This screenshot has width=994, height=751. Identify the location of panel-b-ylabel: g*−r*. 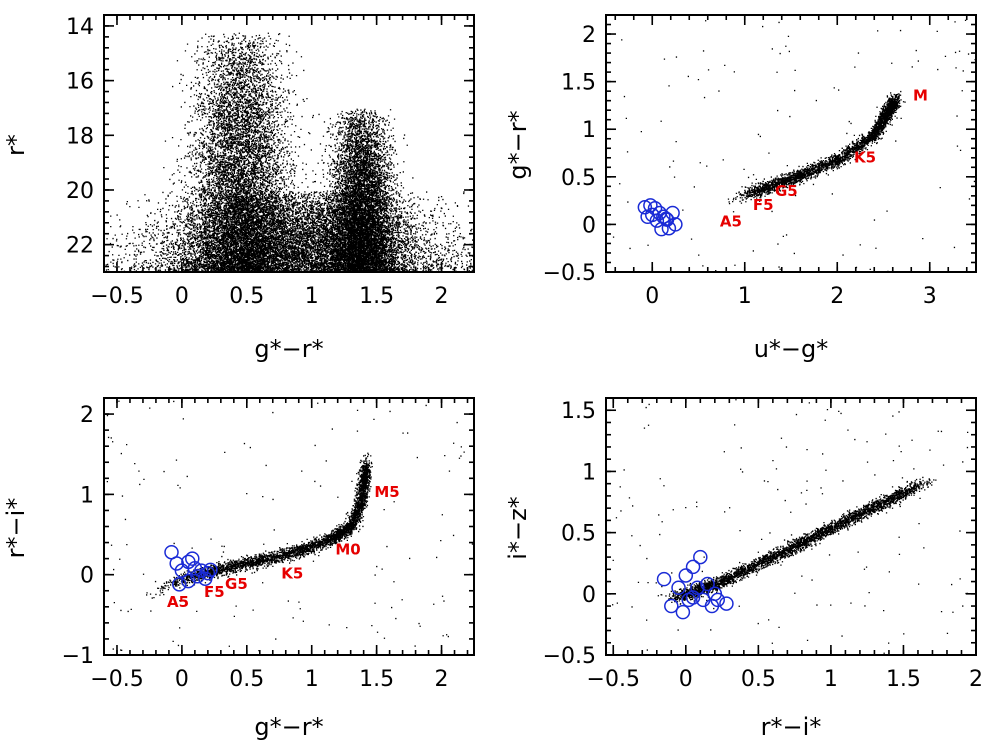
(518, 144).